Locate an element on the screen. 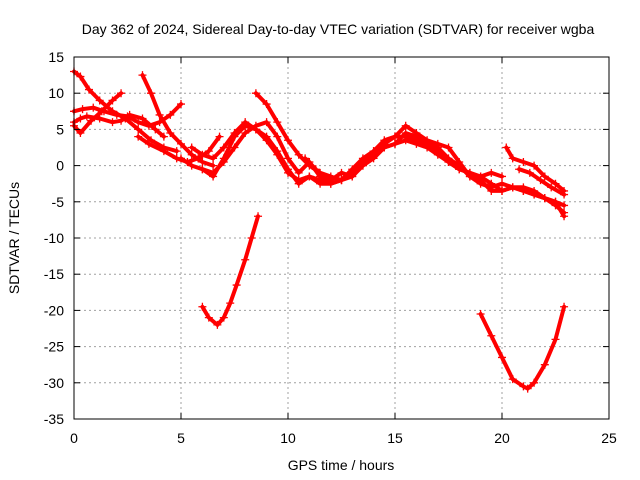 The height and width of the screenshot is (480, 640). y-tick-label: -5 is located at coordinates (58, 202).